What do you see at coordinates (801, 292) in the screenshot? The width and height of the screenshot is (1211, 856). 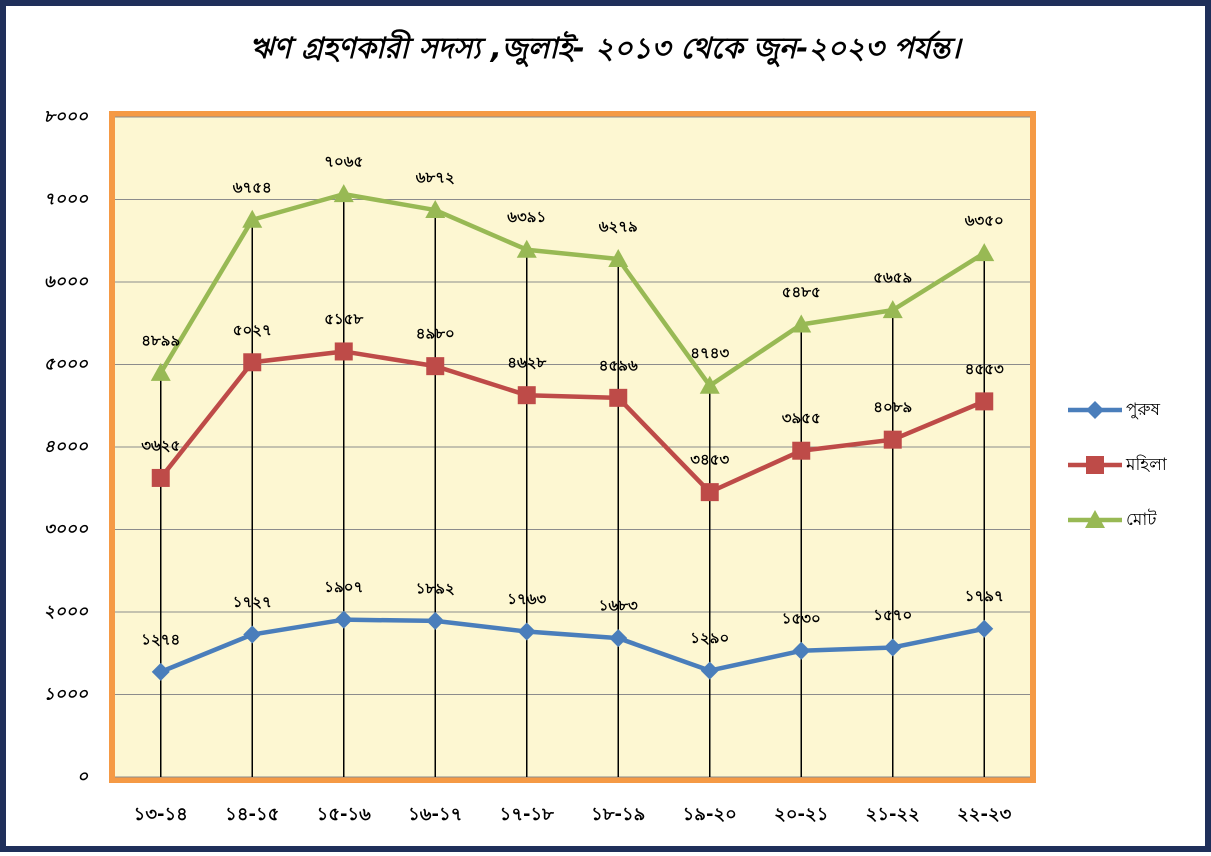 I see `data-label: ৫৪৮৫` at bounding box center [801, 292].